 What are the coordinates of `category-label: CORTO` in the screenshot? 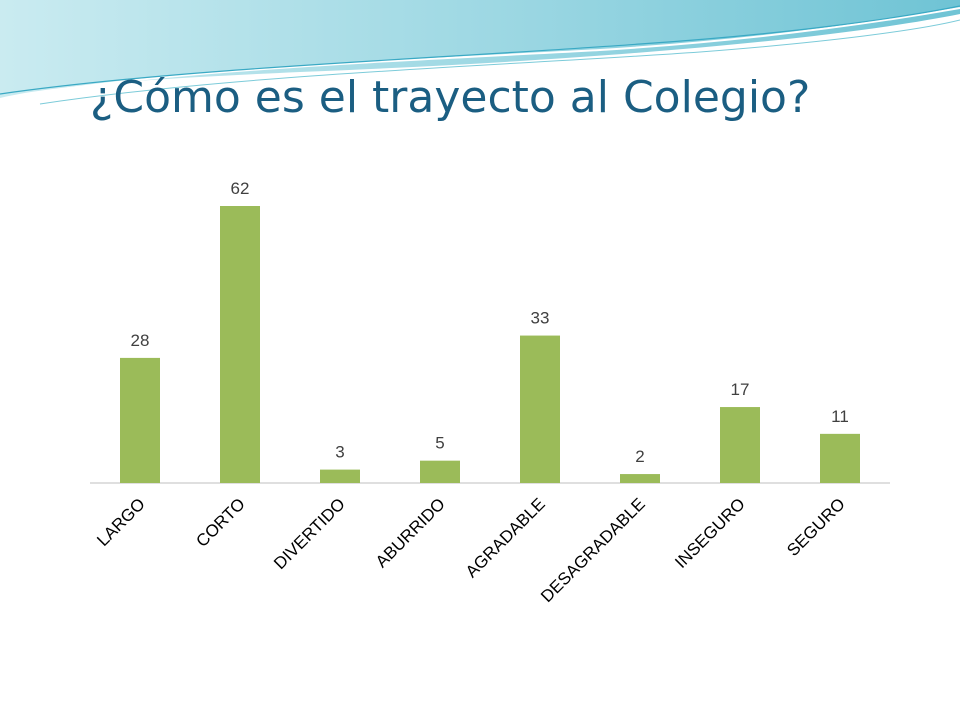 It's located at (220, 522).